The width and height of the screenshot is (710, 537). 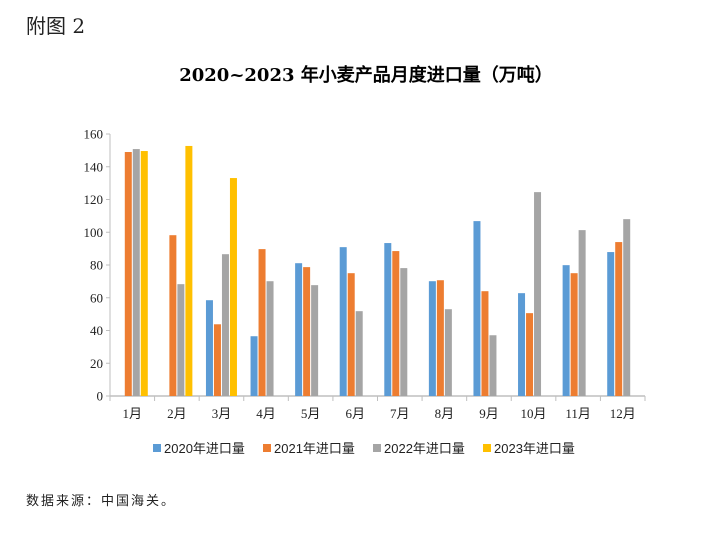 What do you see at coordinates (448, 352) in the screenshot?
I see `bar-2022年进口量-8月` at bounding box center [448, 352].